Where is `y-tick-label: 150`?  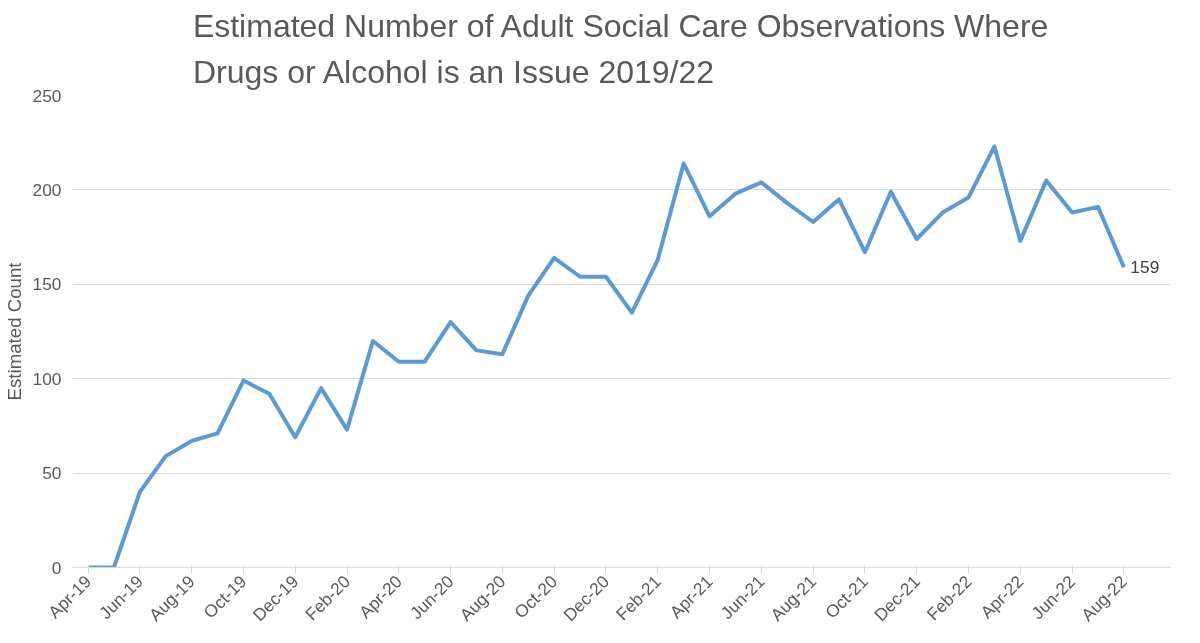 y-tick-label: 150 is located at coordinates (47, 284).